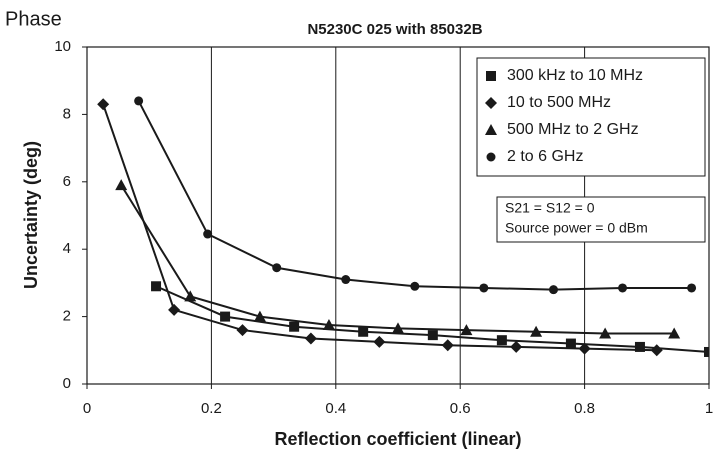 The width and height of the screenshot is (715, 460). Describe the element at coordinates (576, 228) in the screenshot. I see `annotation: Source power = 0 dBm` at that location.